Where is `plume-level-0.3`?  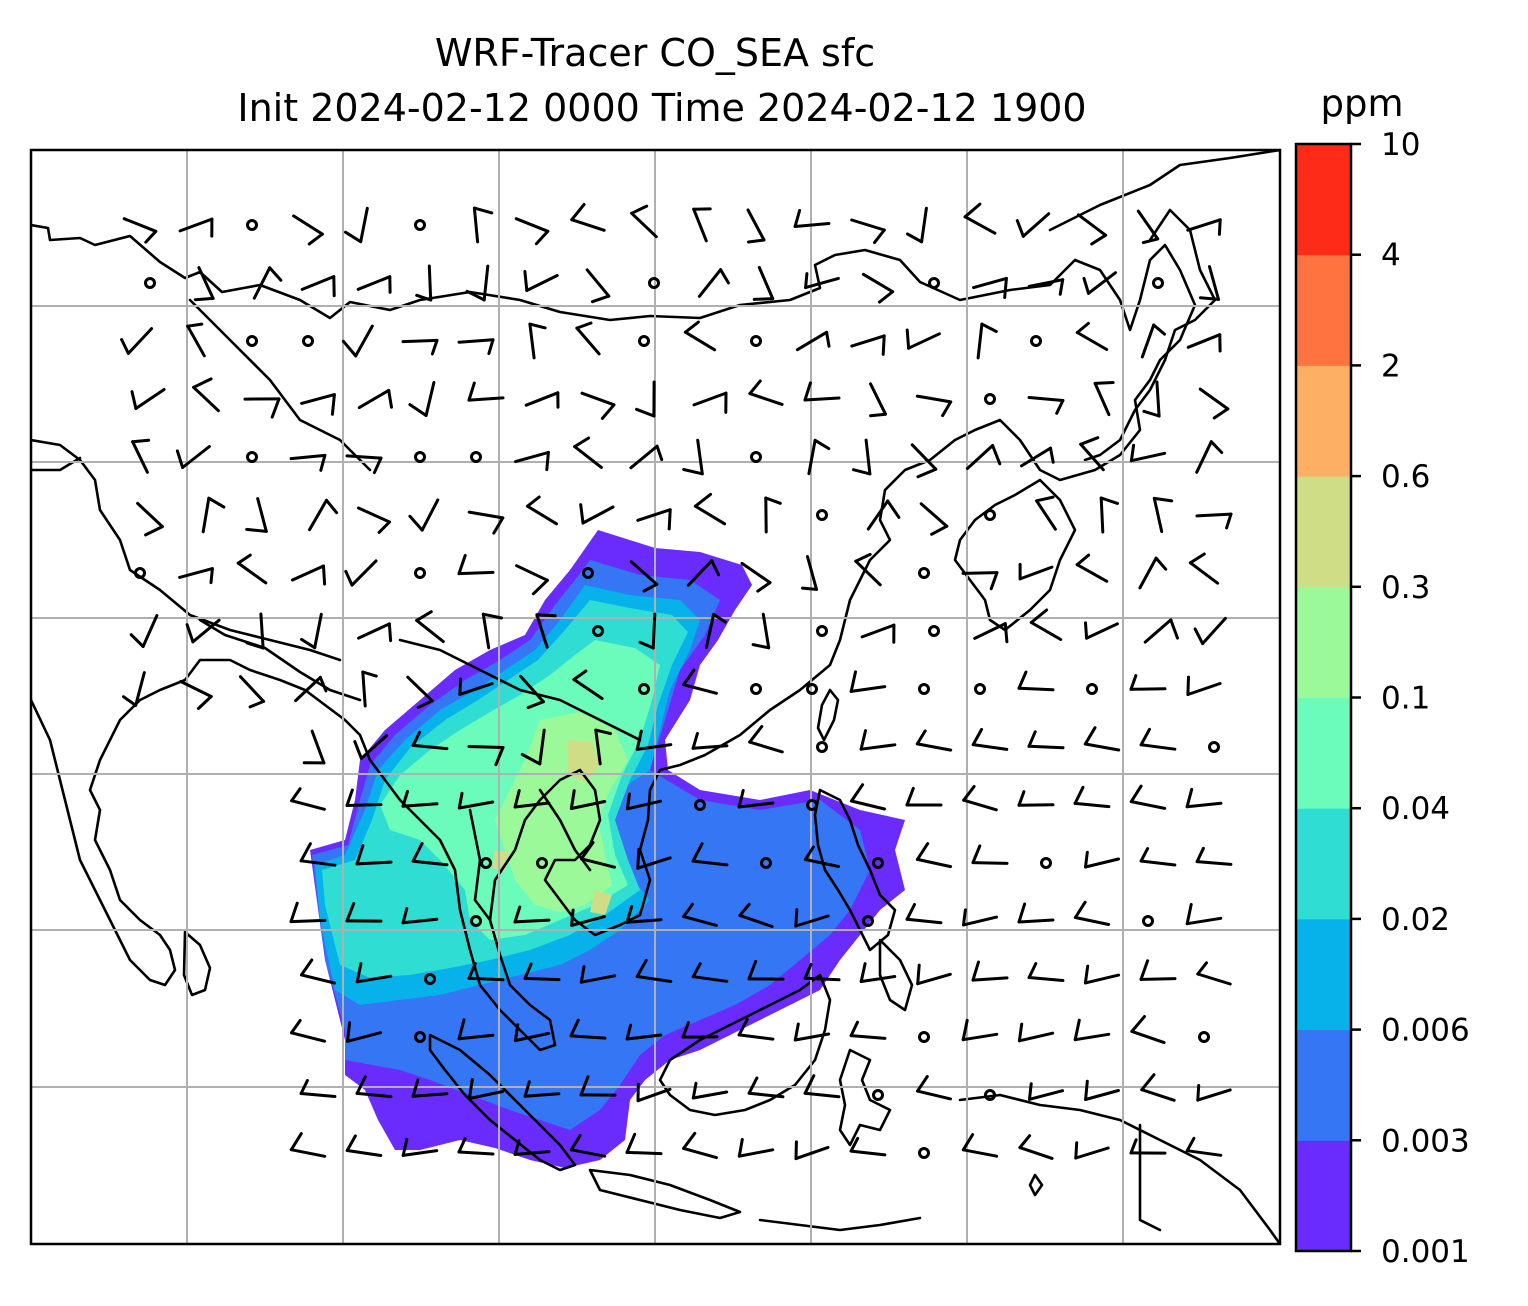 plume-level-0.3 is located at coordinates (552, 827).